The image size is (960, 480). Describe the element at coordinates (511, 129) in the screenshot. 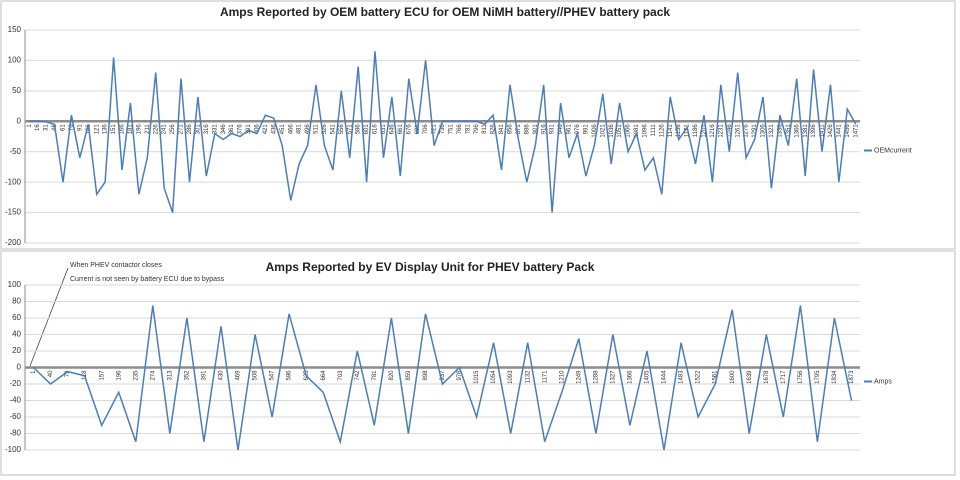

I see `x-tick-label: 856` at that location.